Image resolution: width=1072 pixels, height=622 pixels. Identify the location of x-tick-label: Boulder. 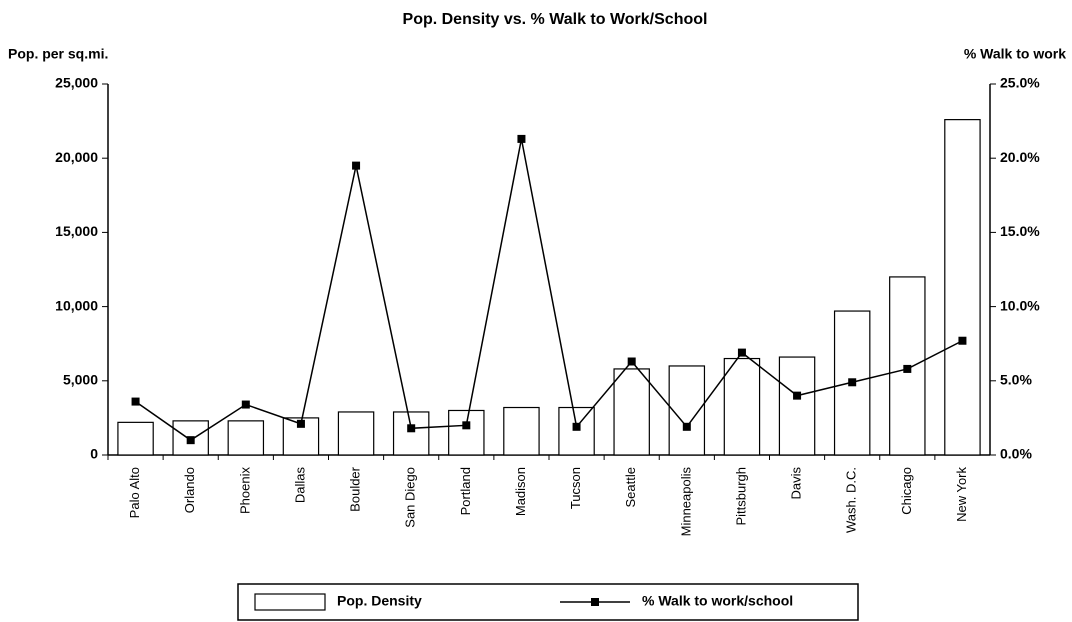
(355, 488).